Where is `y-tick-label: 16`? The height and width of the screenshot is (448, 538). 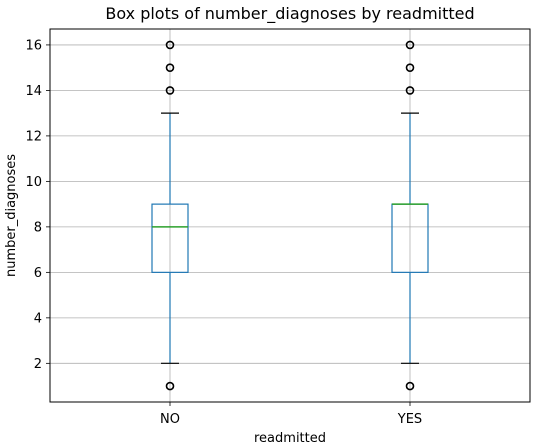
y-tick-label: 16 is located at coordinates (33, 45).